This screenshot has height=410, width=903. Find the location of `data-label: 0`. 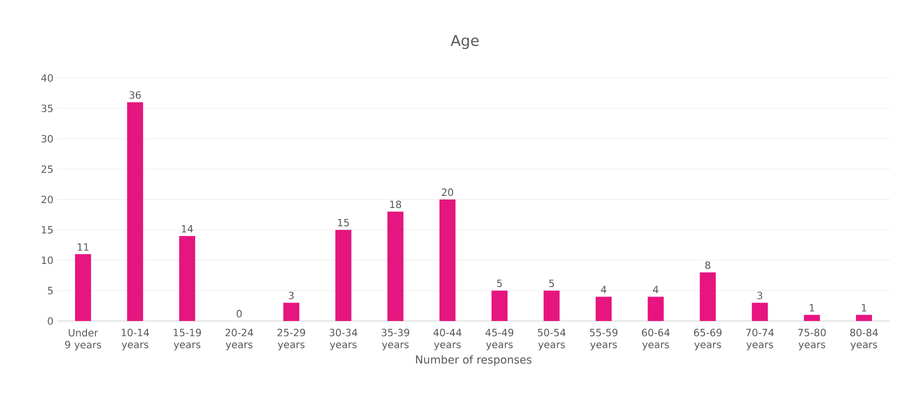

data-label: 0 is located at coordinates (239, 314).